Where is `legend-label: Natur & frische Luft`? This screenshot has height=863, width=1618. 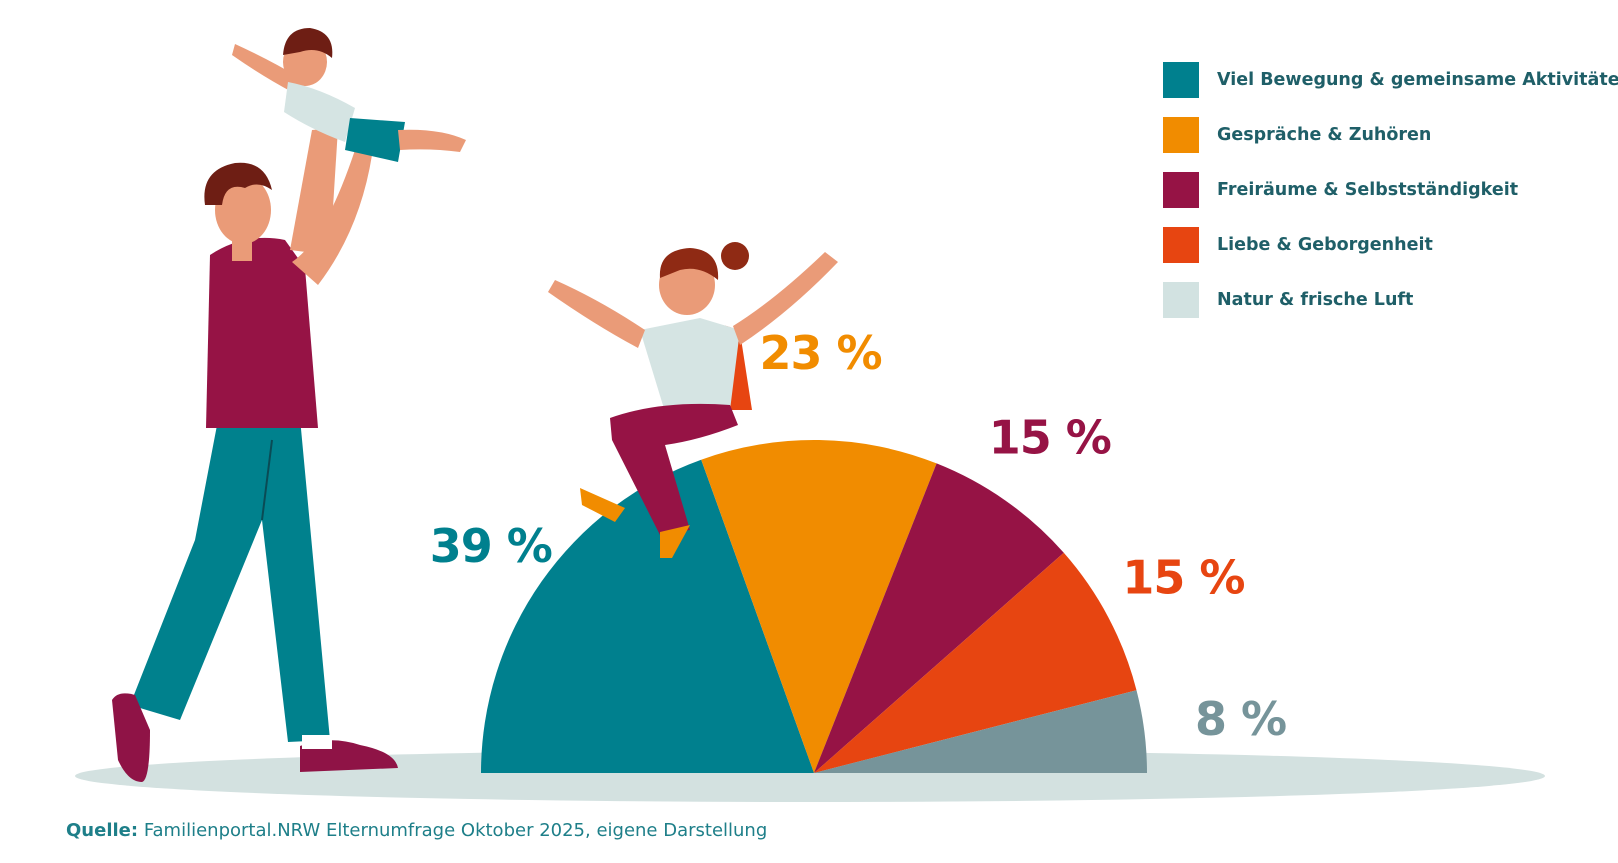
legend-label: Natur & frische Luft is located at coordinates (1315, 300).